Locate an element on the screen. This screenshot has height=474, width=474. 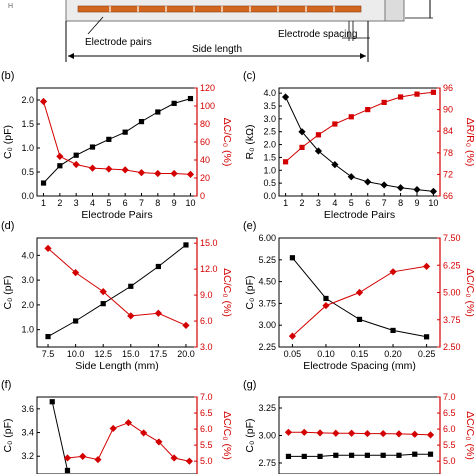
panel-letter: (b) is located at coordinates (7, 76).